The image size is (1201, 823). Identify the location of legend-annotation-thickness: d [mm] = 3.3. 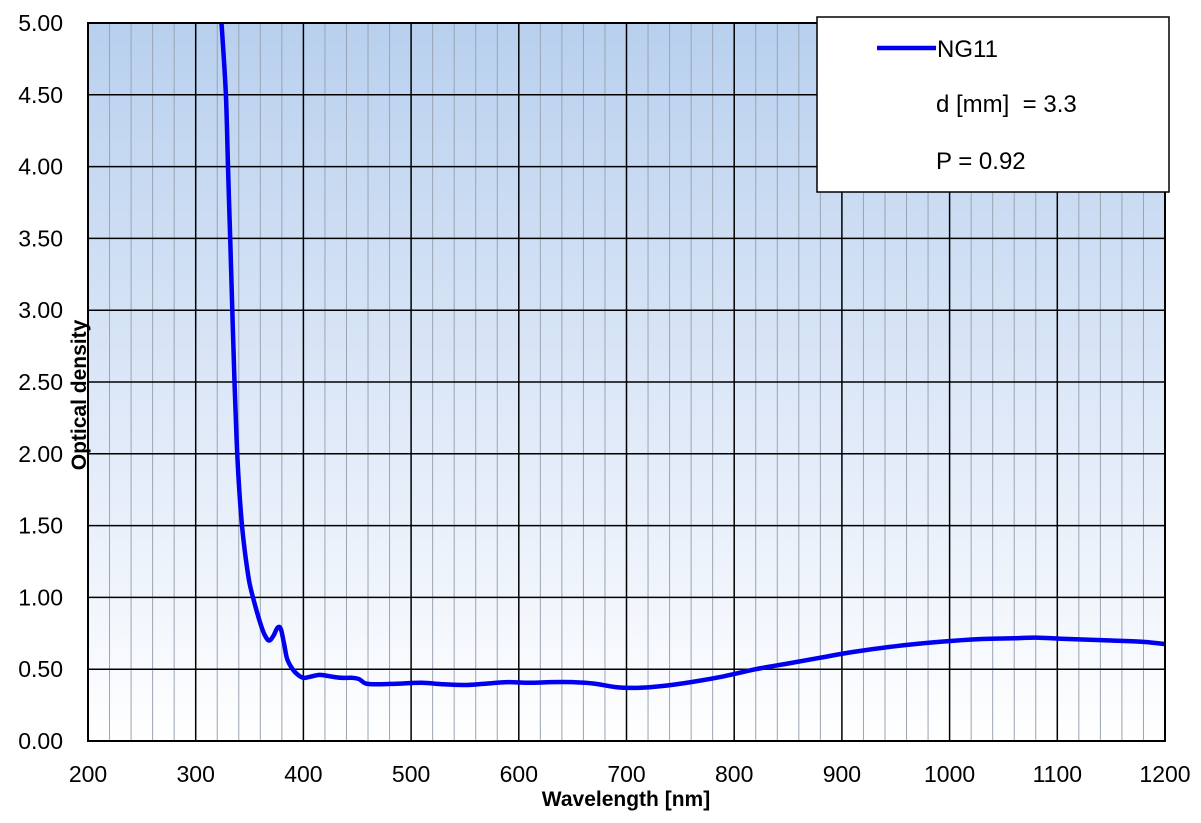
(1006, 104).